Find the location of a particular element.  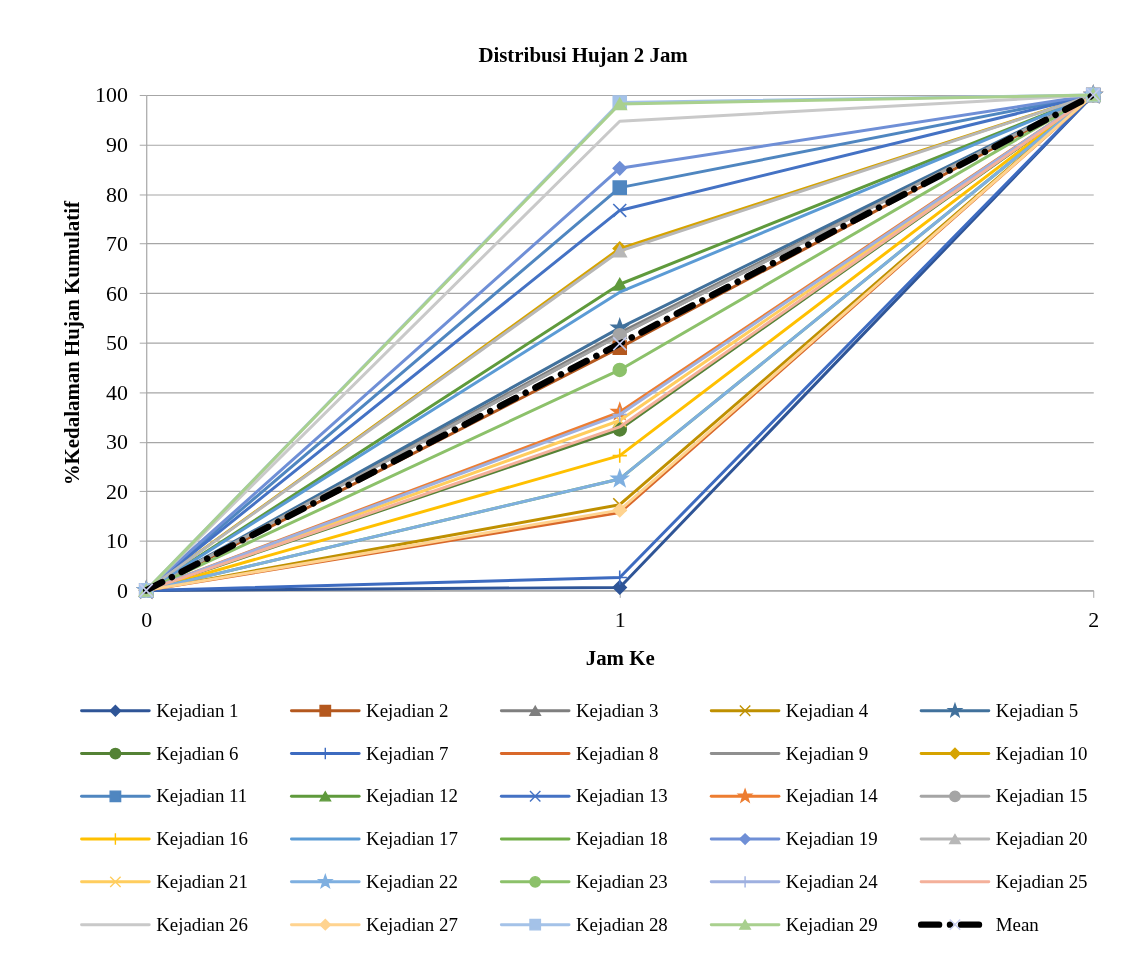

legend-label: Kejadian 6 is located at coordinates (197, 753).